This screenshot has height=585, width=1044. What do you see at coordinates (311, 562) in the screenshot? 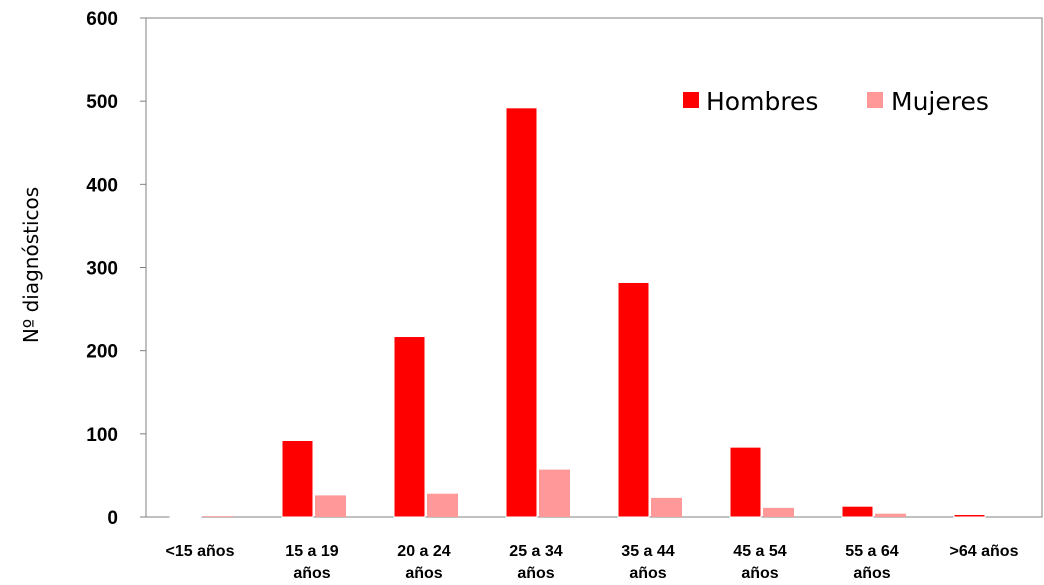
I see `x-tick-label: 15 a 19 años` at bounding box center [311, 562].